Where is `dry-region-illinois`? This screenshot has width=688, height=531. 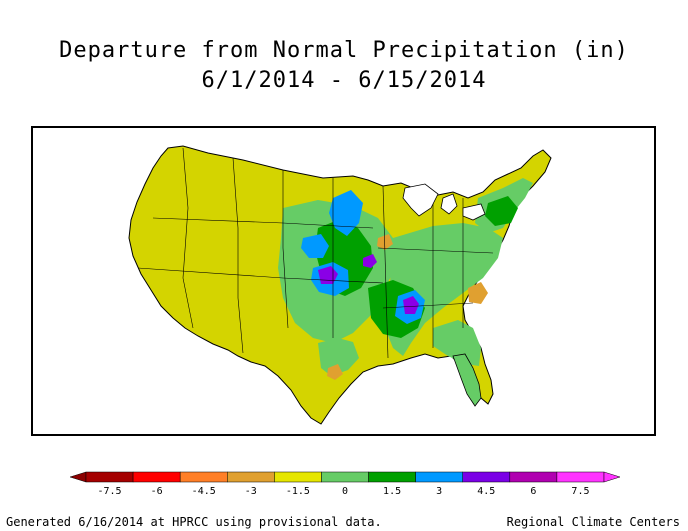 dry-region-illinois is located at coordinates (385, 242).